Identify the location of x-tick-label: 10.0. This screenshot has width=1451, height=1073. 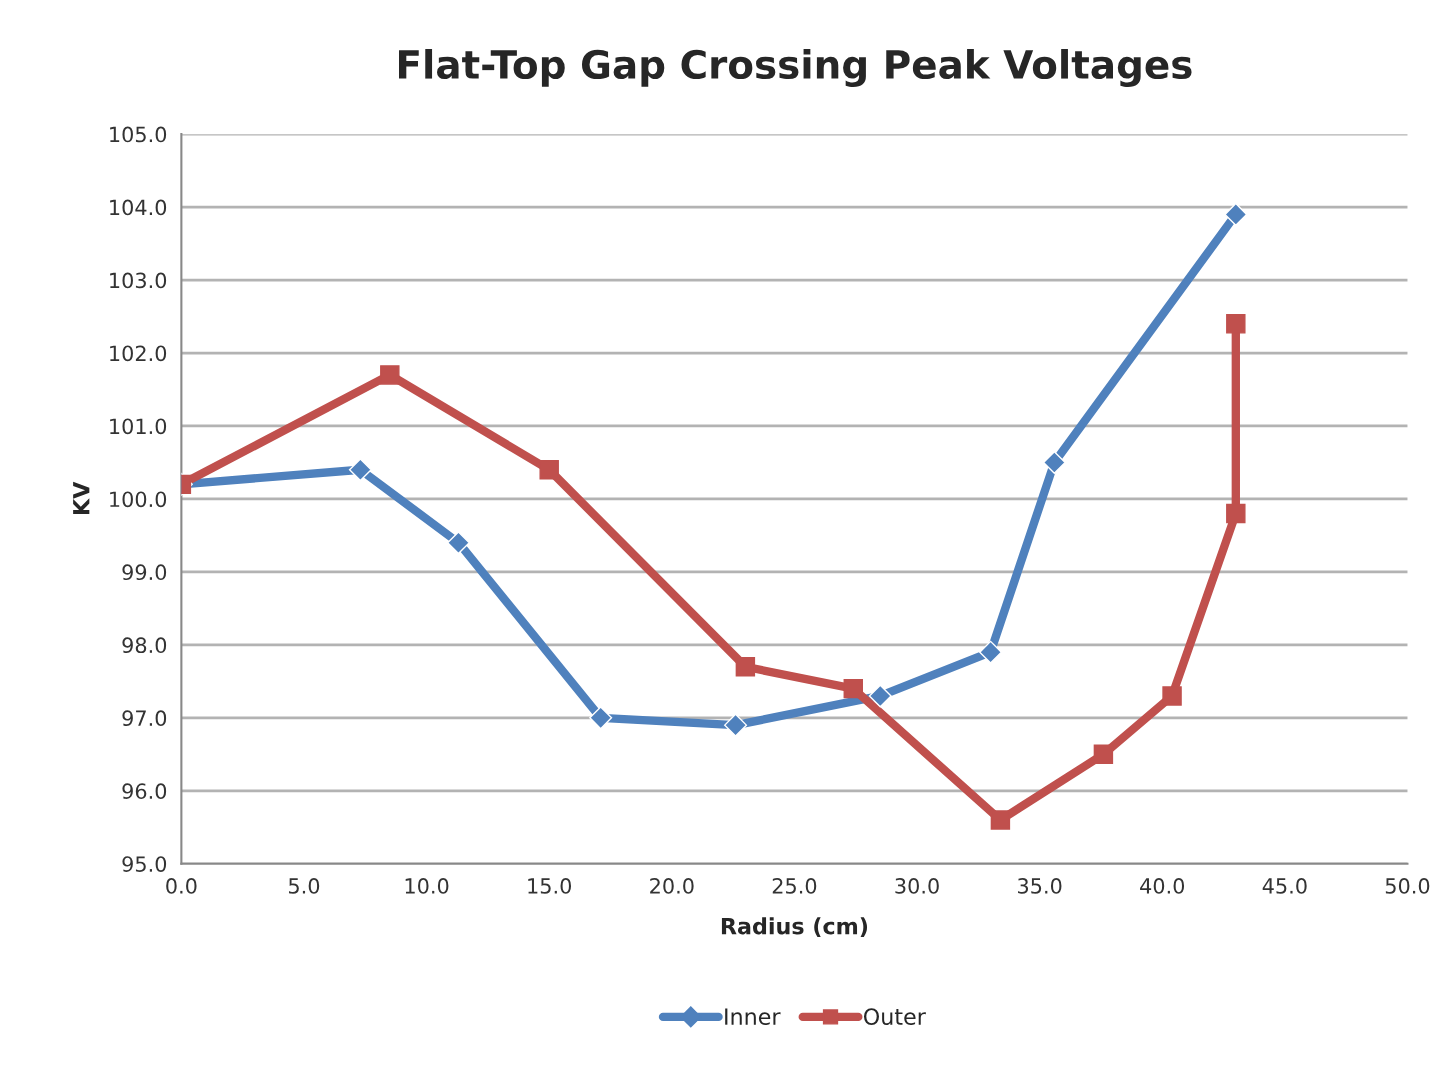
(427, 886).